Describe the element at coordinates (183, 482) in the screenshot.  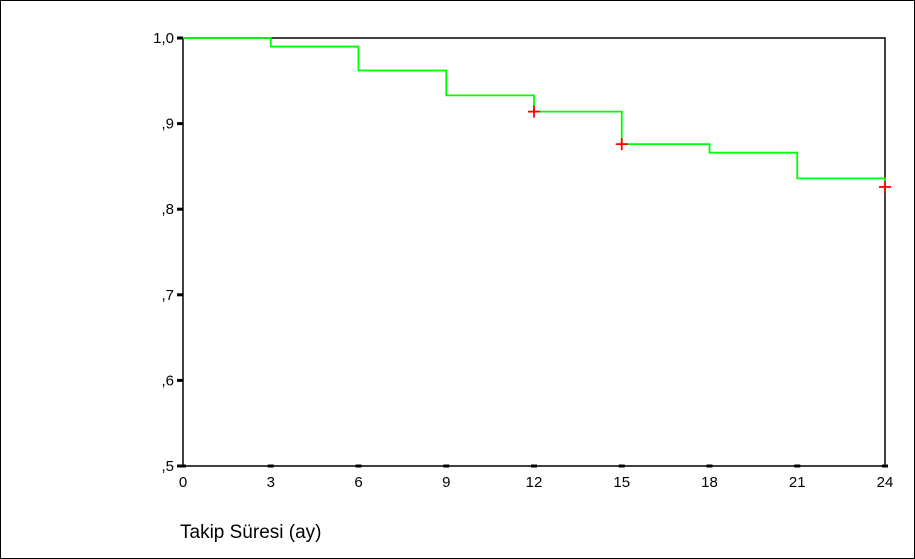
I see `x-tick-label: 0` at that location.